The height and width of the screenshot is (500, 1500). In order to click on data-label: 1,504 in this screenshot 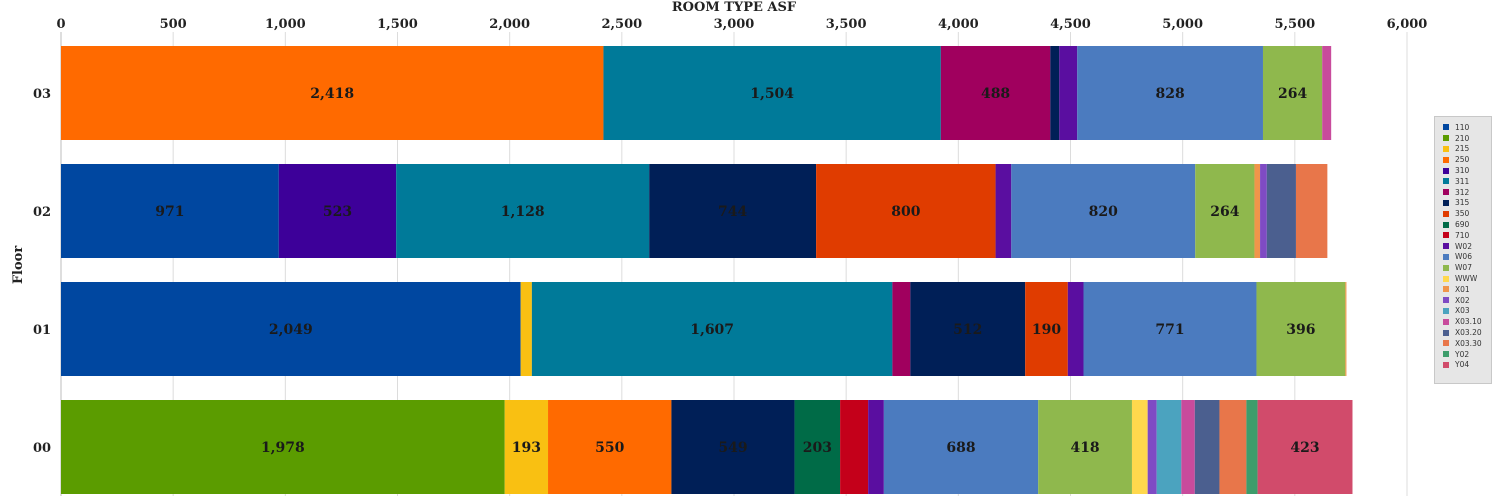, I will do `click(772, 94)`.